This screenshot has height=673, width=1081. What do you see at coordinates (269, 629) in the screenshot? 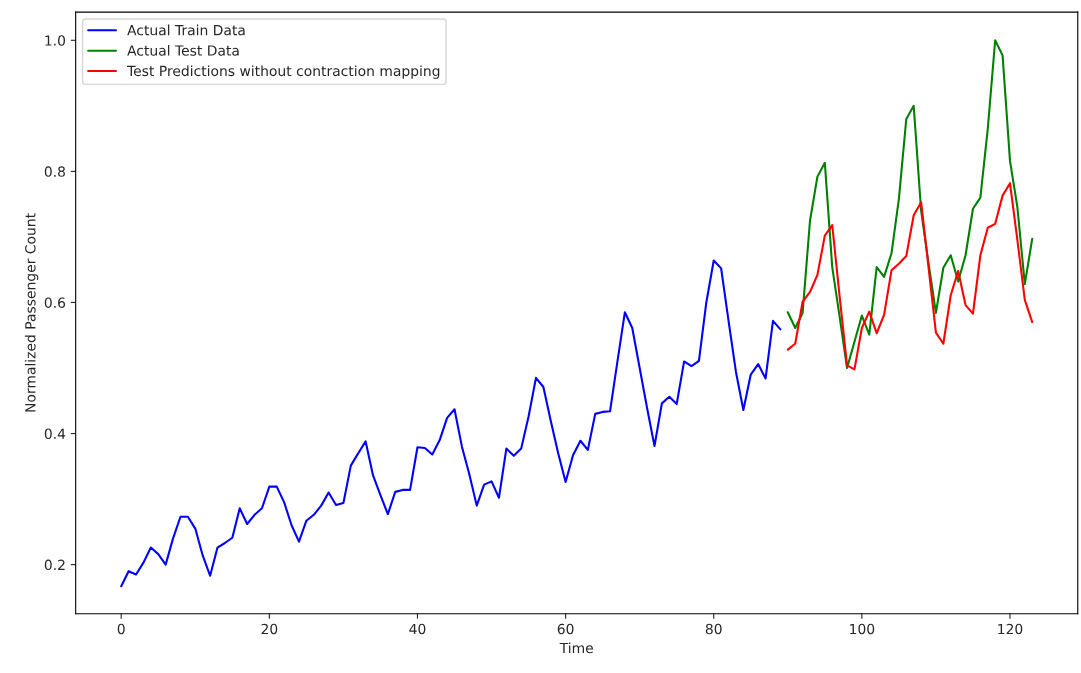
I see `x-tick-label: 20` at bounding box center [269, 629].